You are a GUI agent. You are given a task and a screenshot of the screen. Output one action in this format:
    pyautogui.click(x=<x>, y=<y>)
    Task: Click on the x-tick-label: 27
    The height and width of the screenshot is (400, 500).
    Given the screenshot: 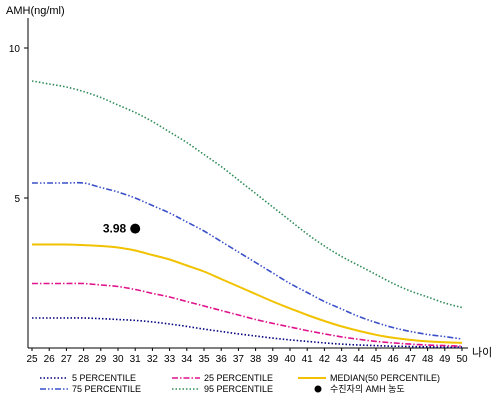 What is the action you would take?
    pyautogui.click(x=67, y=359)
    